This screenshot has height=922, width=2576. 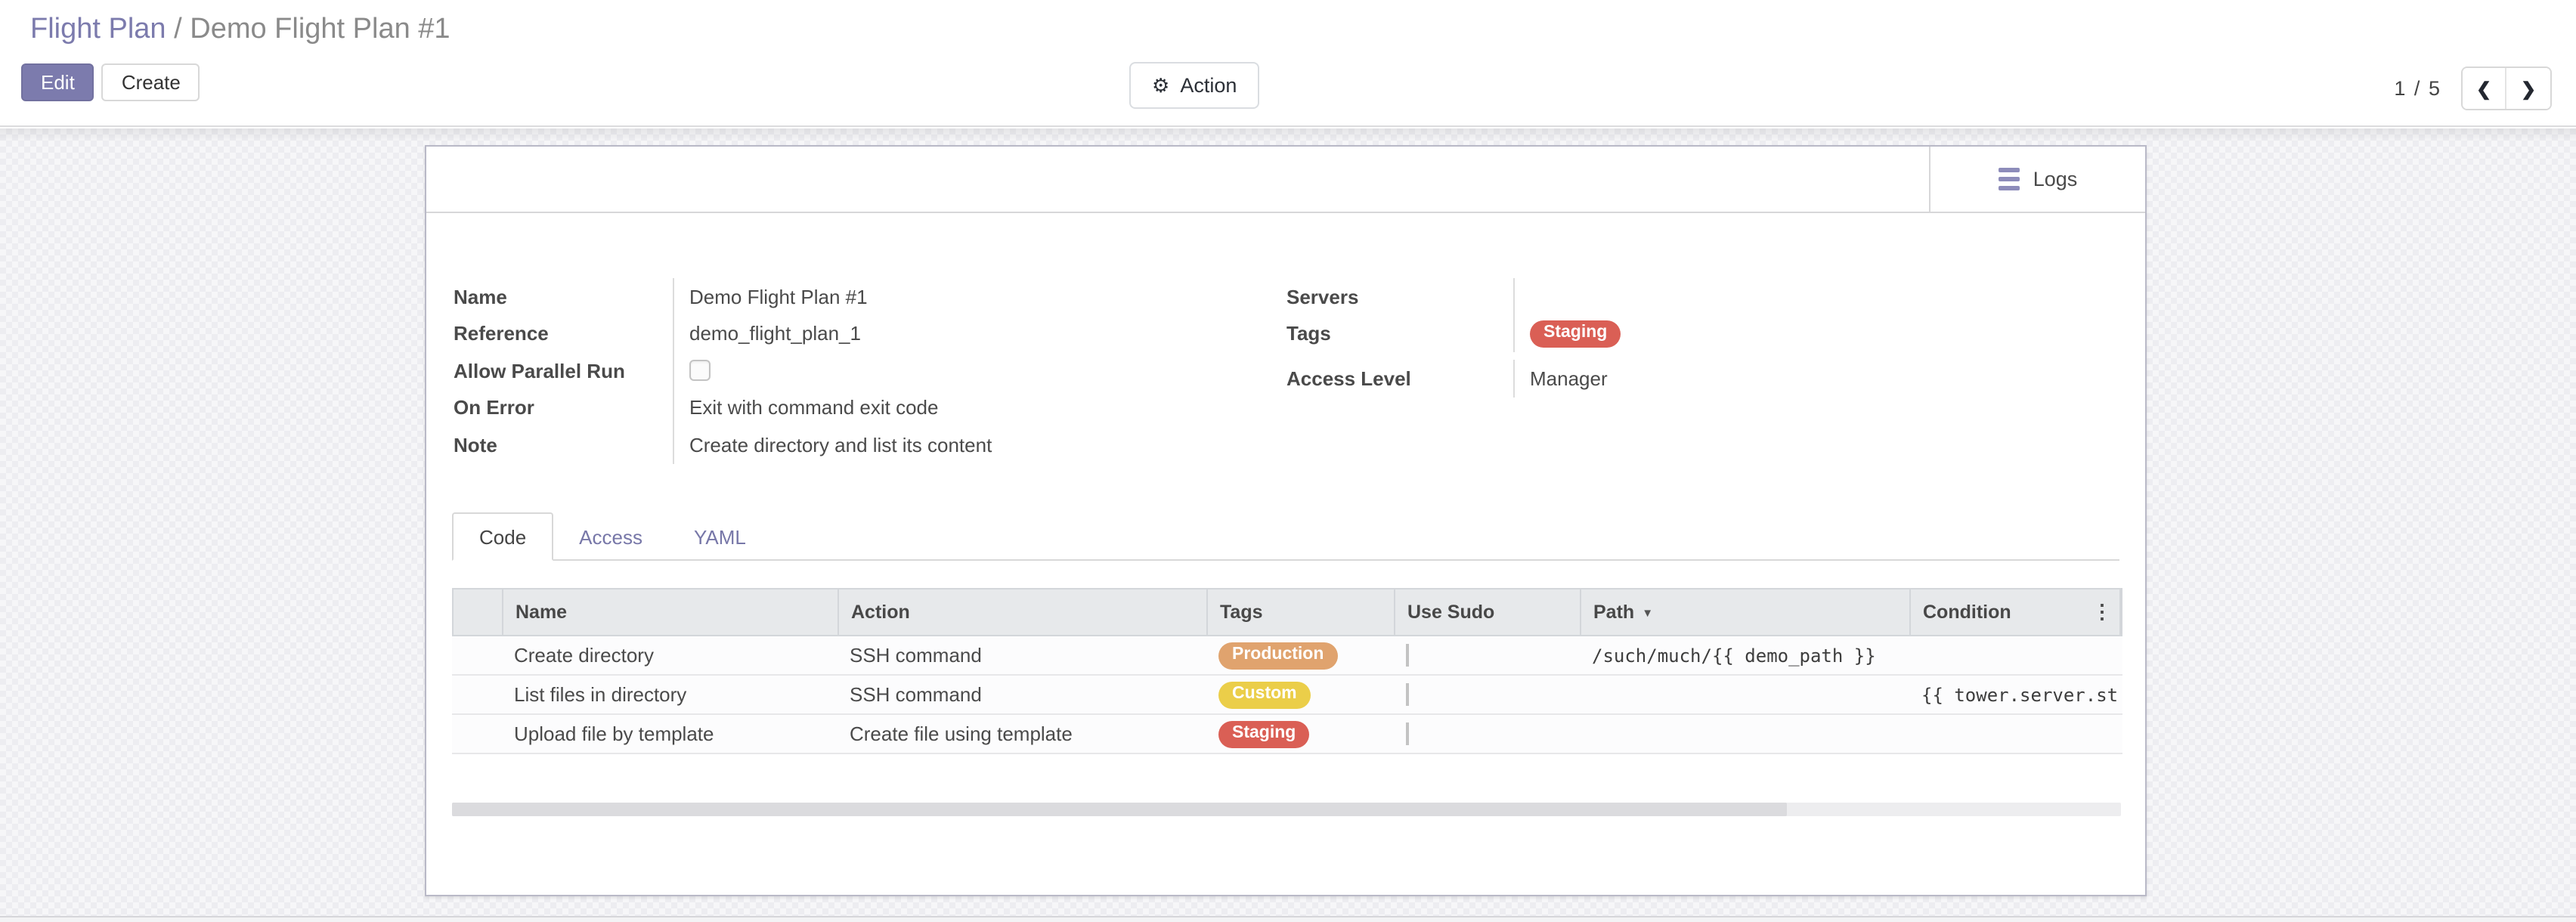 I want to click on logs-button-label: Logs, so click(x=2055, y=179).